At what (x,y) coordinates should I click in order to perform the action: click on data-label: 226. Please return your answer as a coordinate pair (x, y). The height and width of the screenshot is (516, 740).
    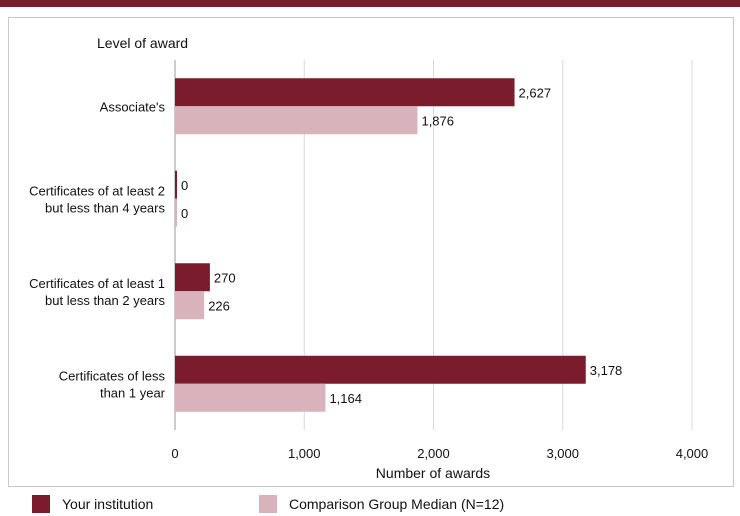
    Looking at the image, I should click on (219, 305).